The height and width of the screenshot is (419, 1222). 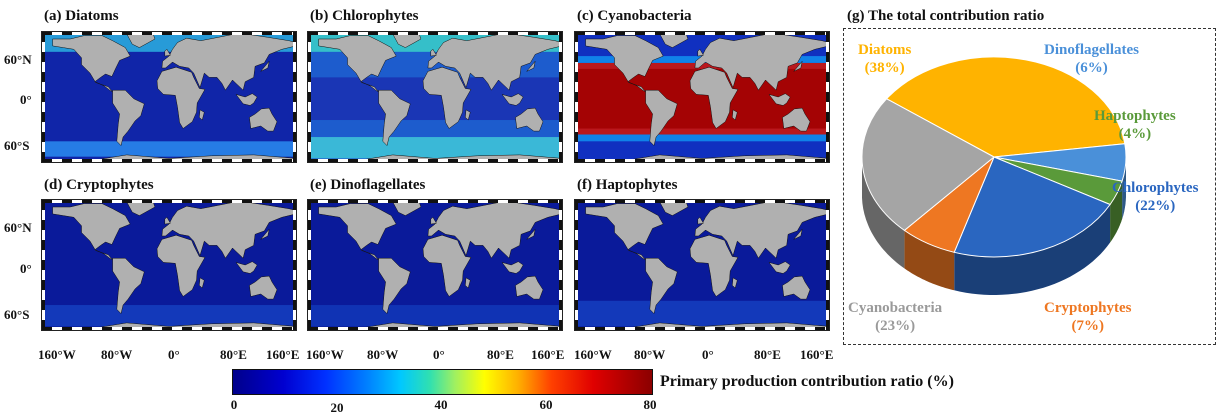 I want to click on pie-side-cyanobacteria, so click(x=883, y=213).